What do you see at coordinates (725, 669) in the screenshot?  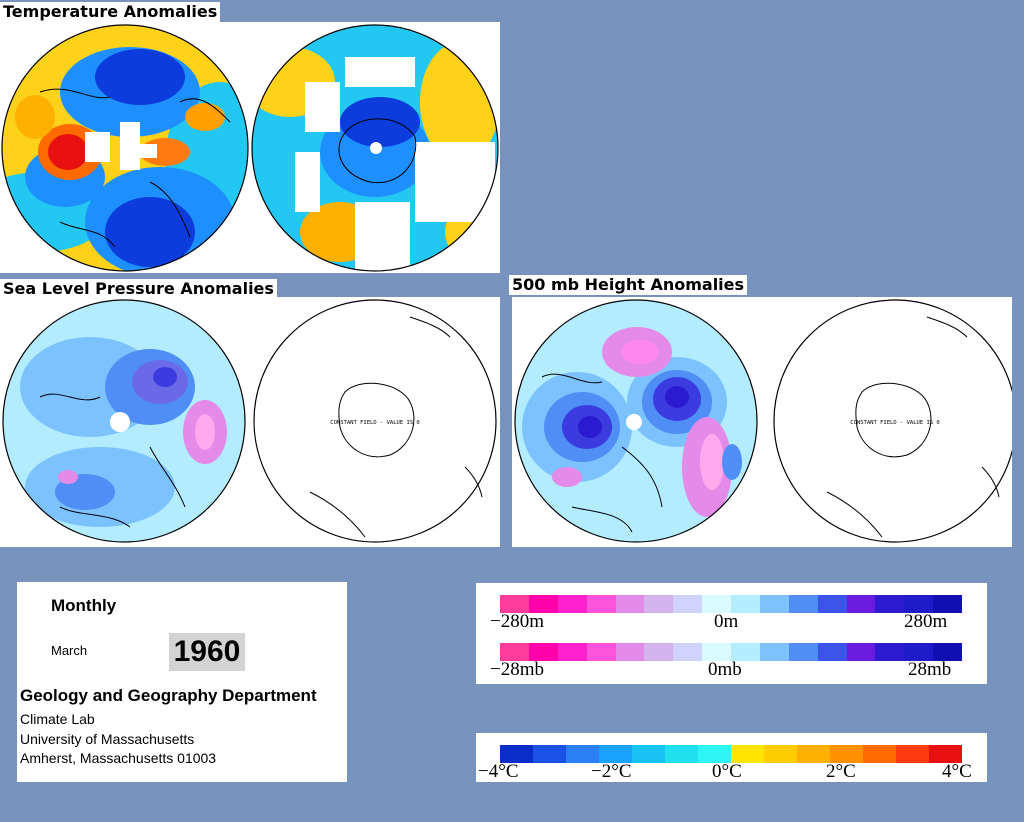 I see `pressure-scale-mid-label: 0mb` at bounding box center [725, 669].